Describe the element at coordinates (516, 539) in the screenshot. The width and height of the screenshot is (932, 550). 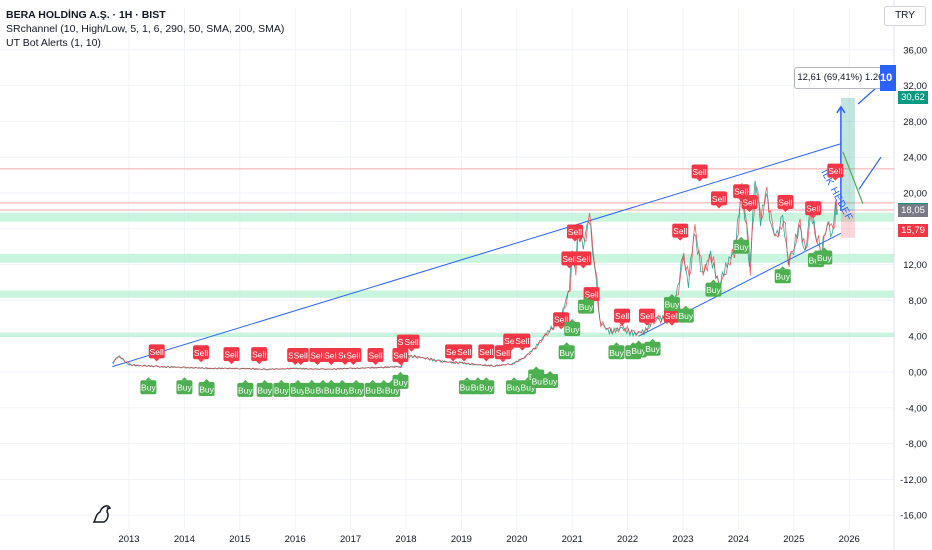
I see `x-tick-label: 2020` at that location.